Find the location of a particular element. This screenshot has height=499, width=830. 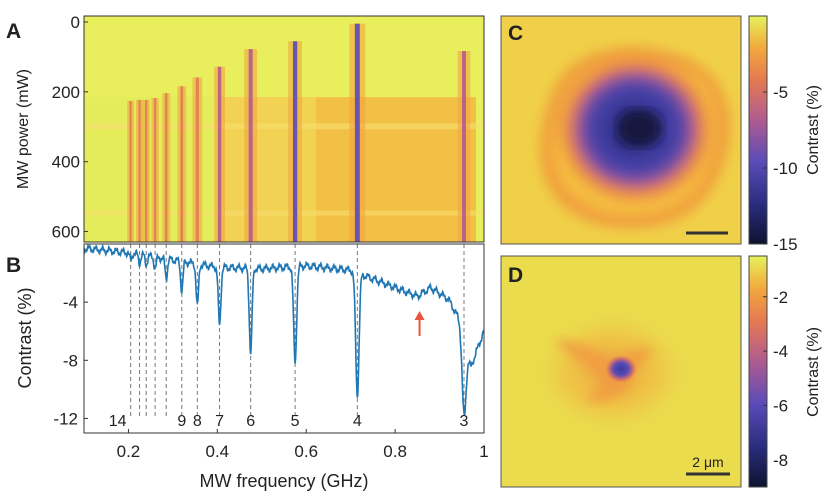

panel-b-xticks: 0.2 0.4 0.6 0.8 1 is located at coordinates (303, 445).